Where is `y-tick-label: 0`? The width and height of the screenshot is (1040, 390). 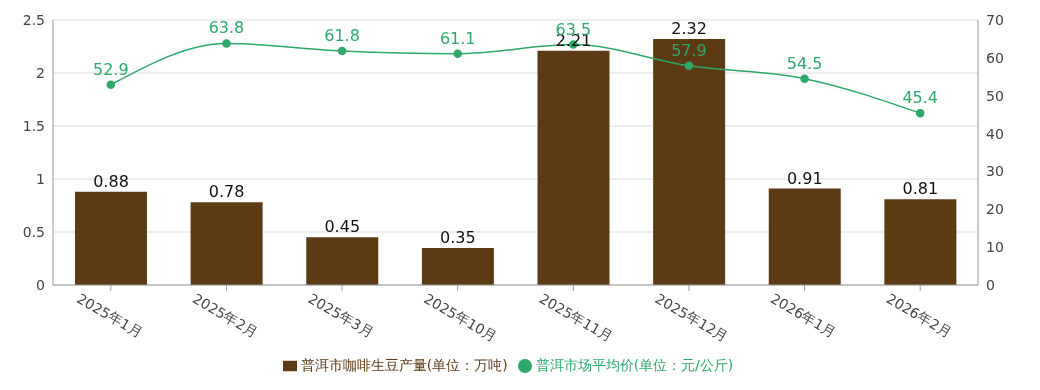
y-tick-label: 0 is located at coordinates (40, 284).